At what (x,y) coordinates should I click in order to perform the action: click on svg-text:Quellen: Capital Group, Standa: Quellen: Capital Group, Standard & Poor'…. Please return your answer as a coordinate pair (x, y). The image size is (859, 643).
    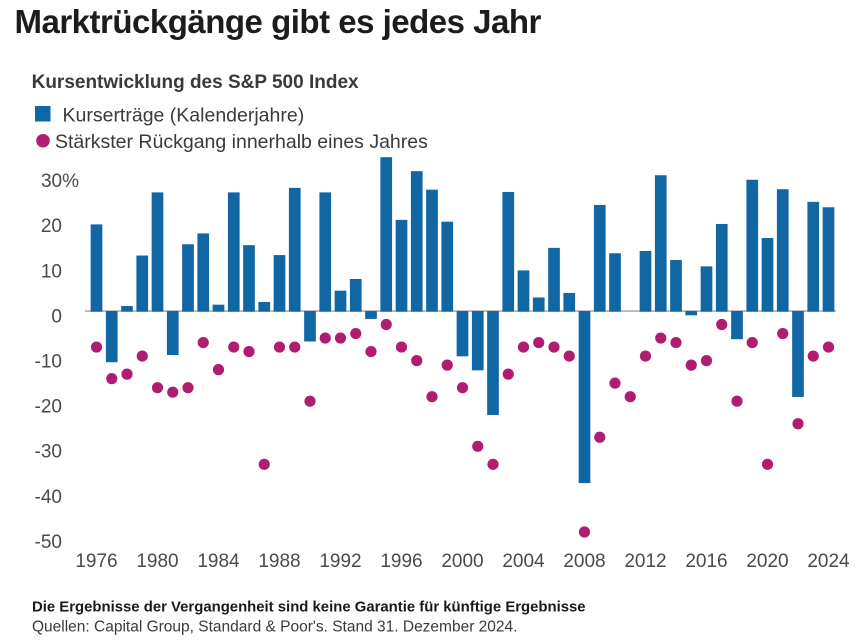
    Looking at the image, I should click on (274, 627).